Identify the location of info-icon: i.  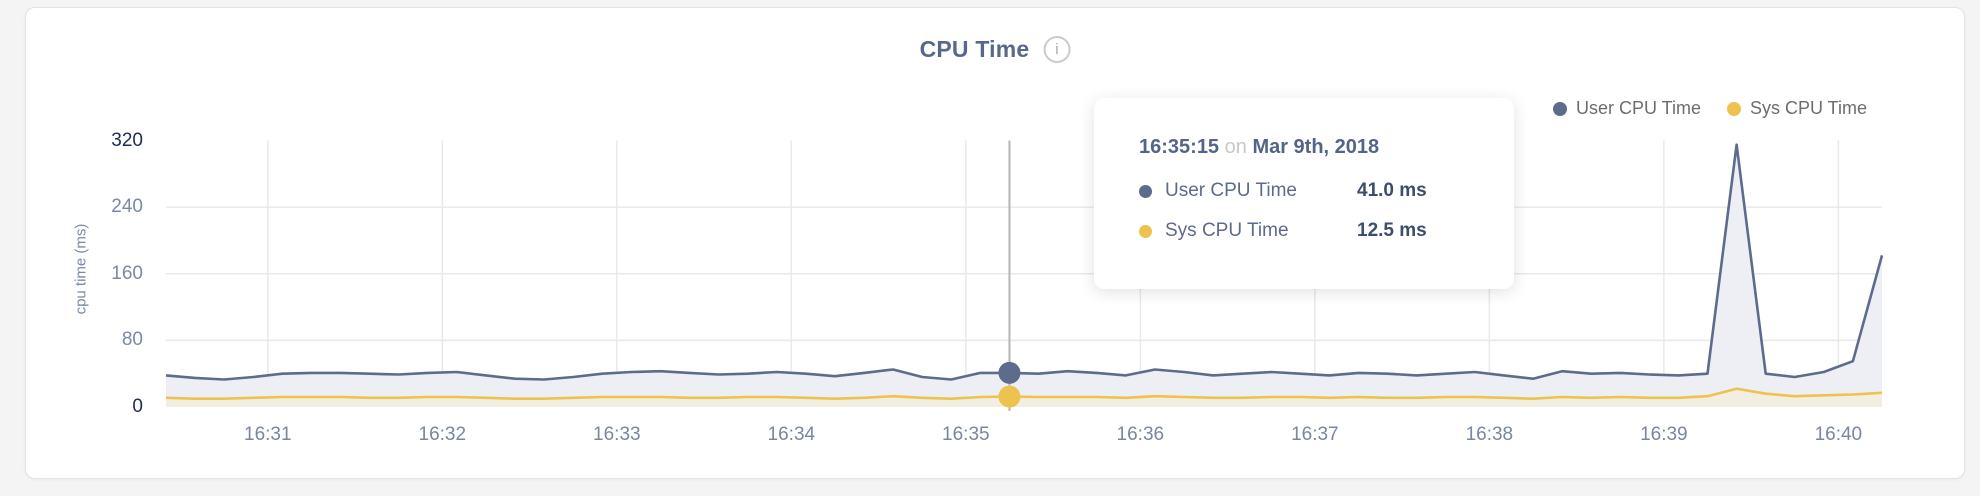
(1057, 49).